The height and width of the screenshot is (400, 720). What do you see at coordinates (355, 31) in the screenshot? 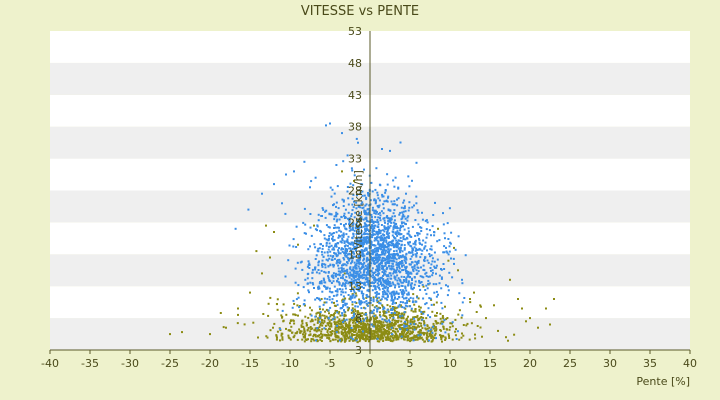
I see `y-tick-label: 53` at bounding box center [355, 31].